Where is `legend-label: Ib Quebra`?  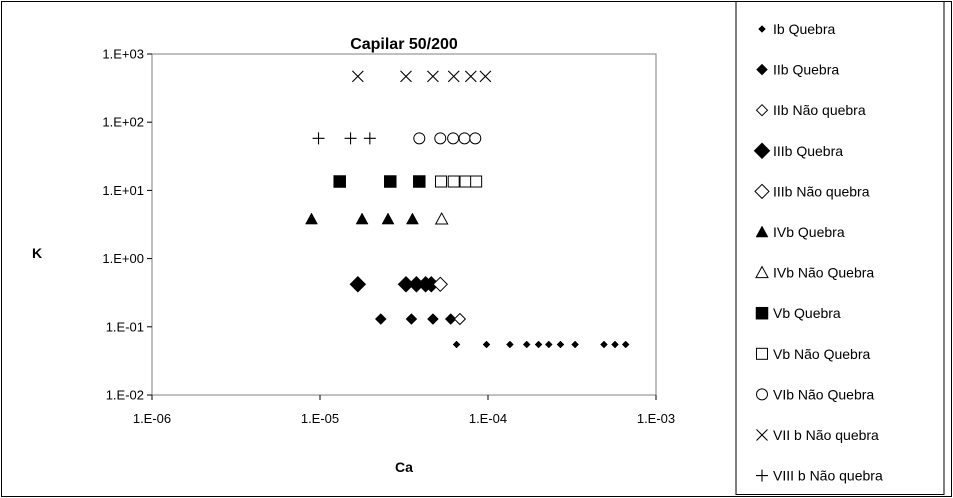
legend-label: Ib Quebra is located at coordinates (804, 29).